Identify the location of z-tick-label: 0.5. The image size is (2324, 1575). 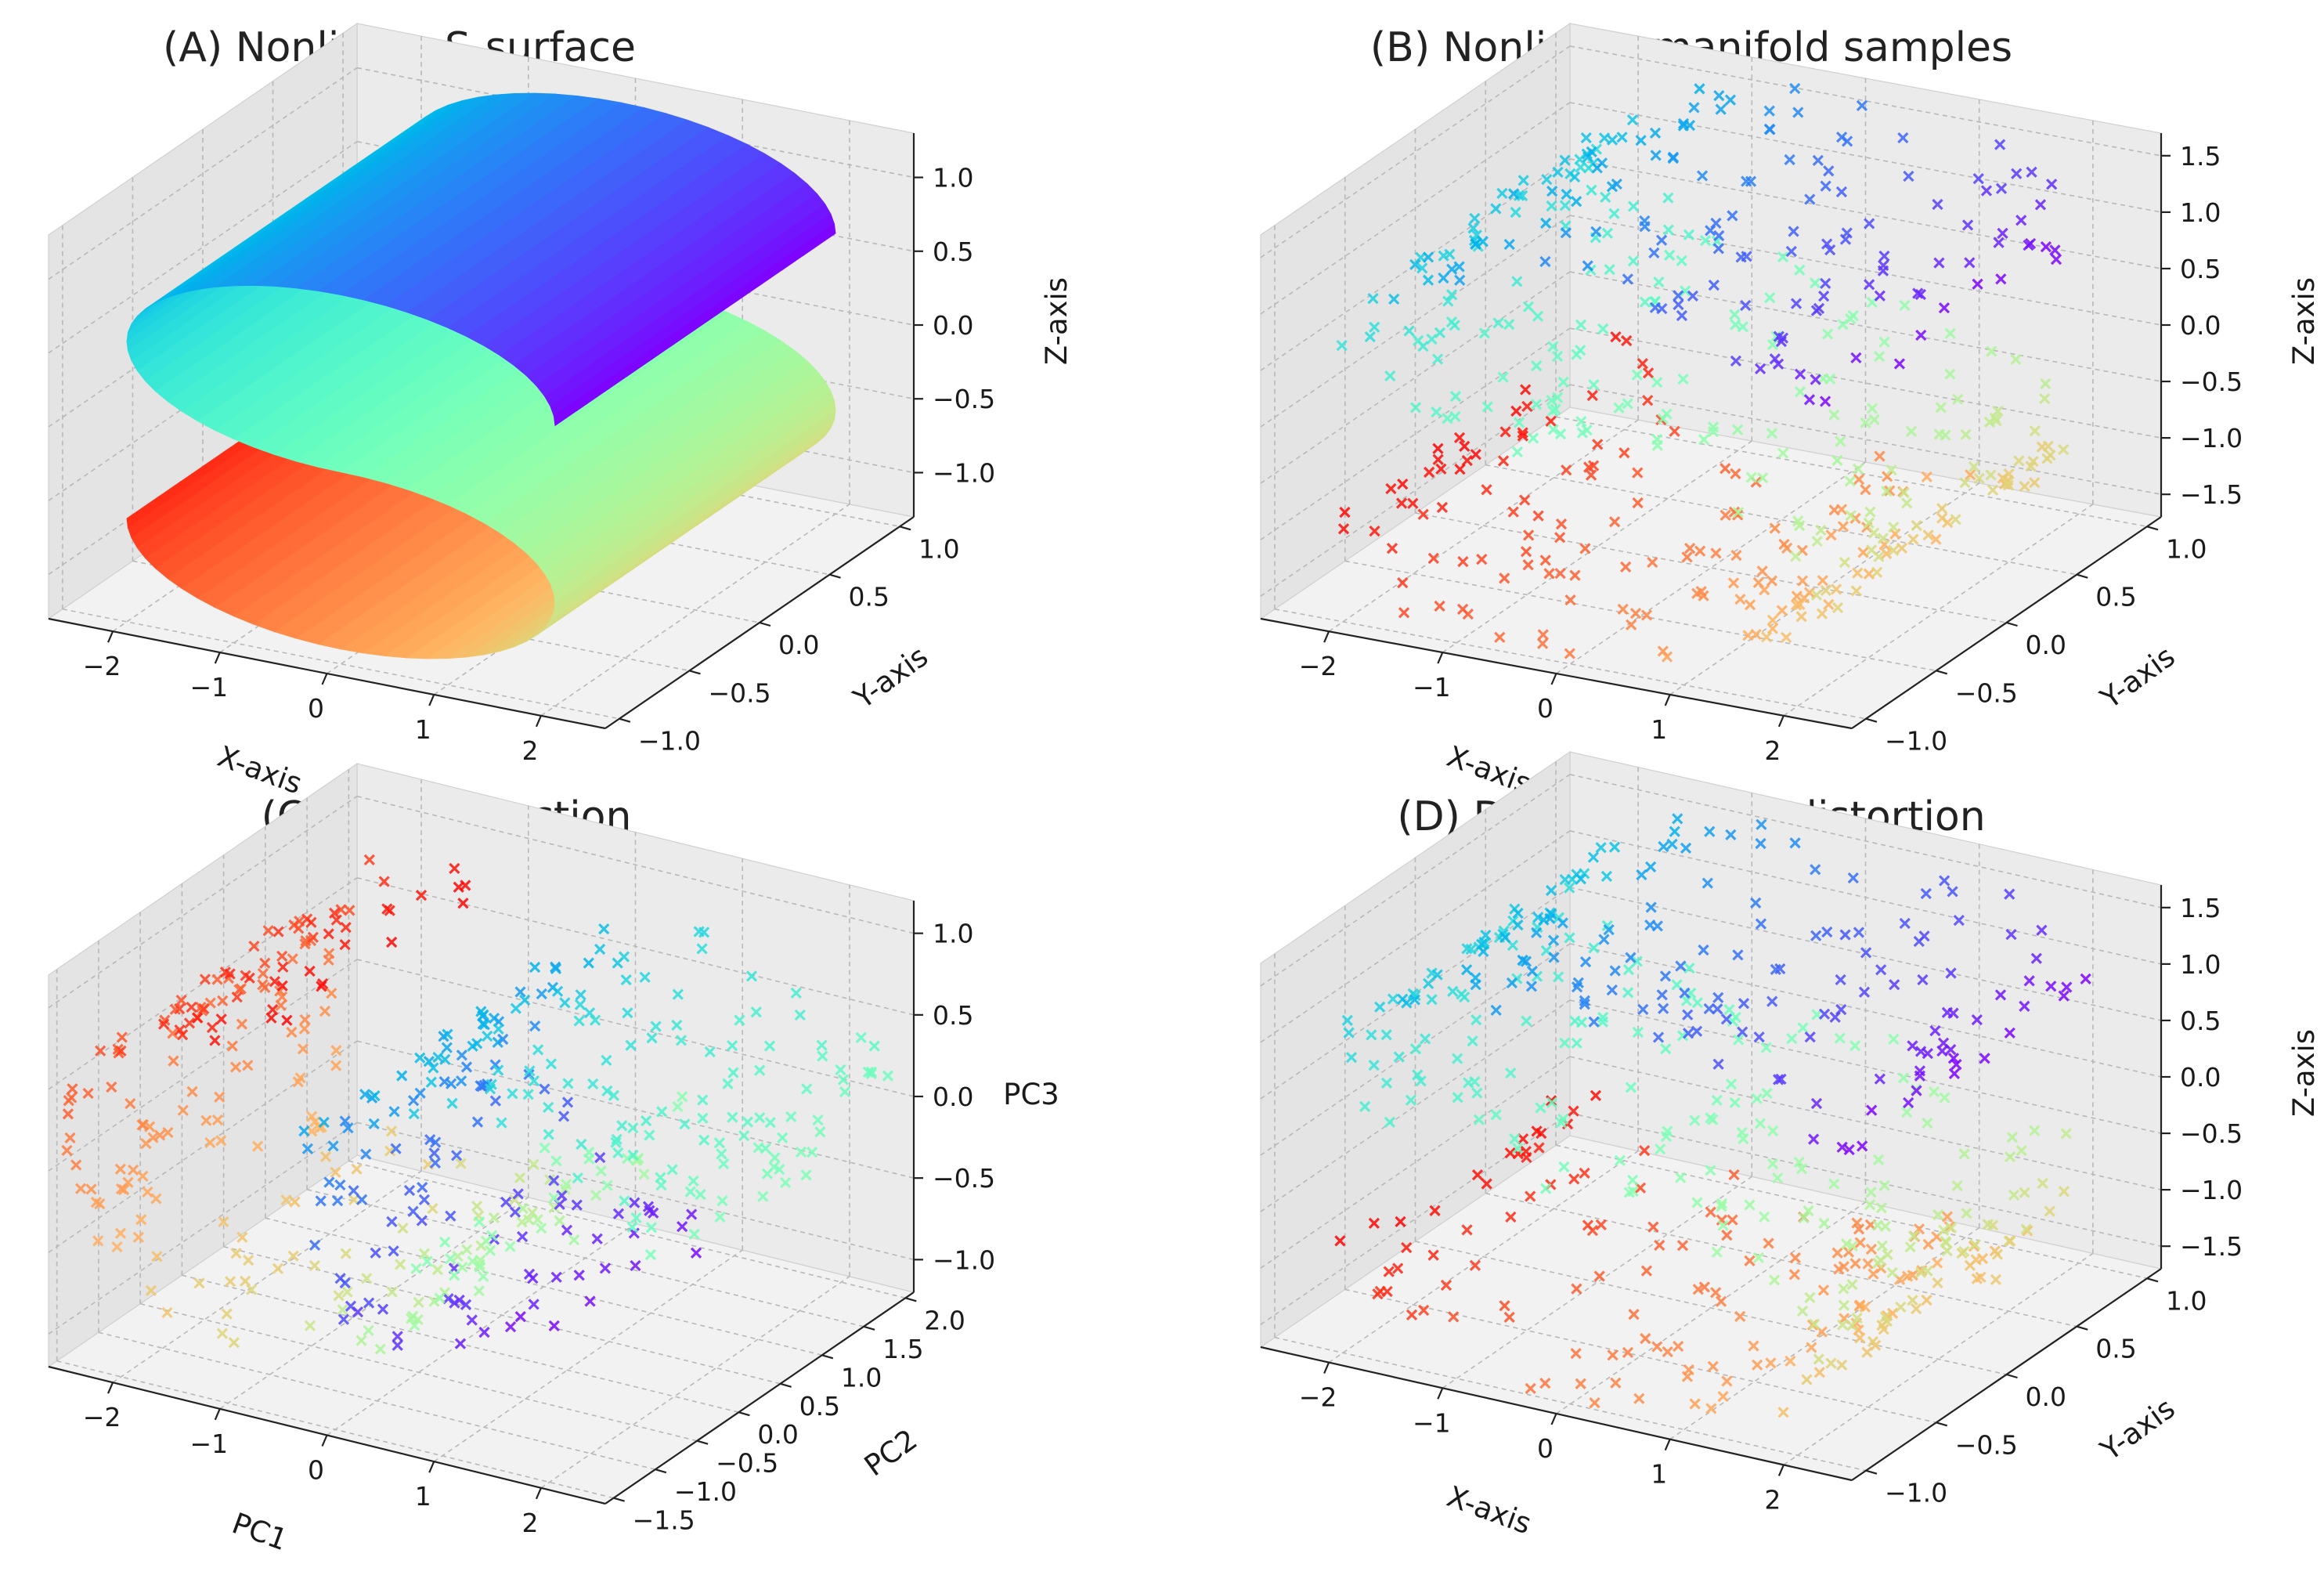
(953, 252).